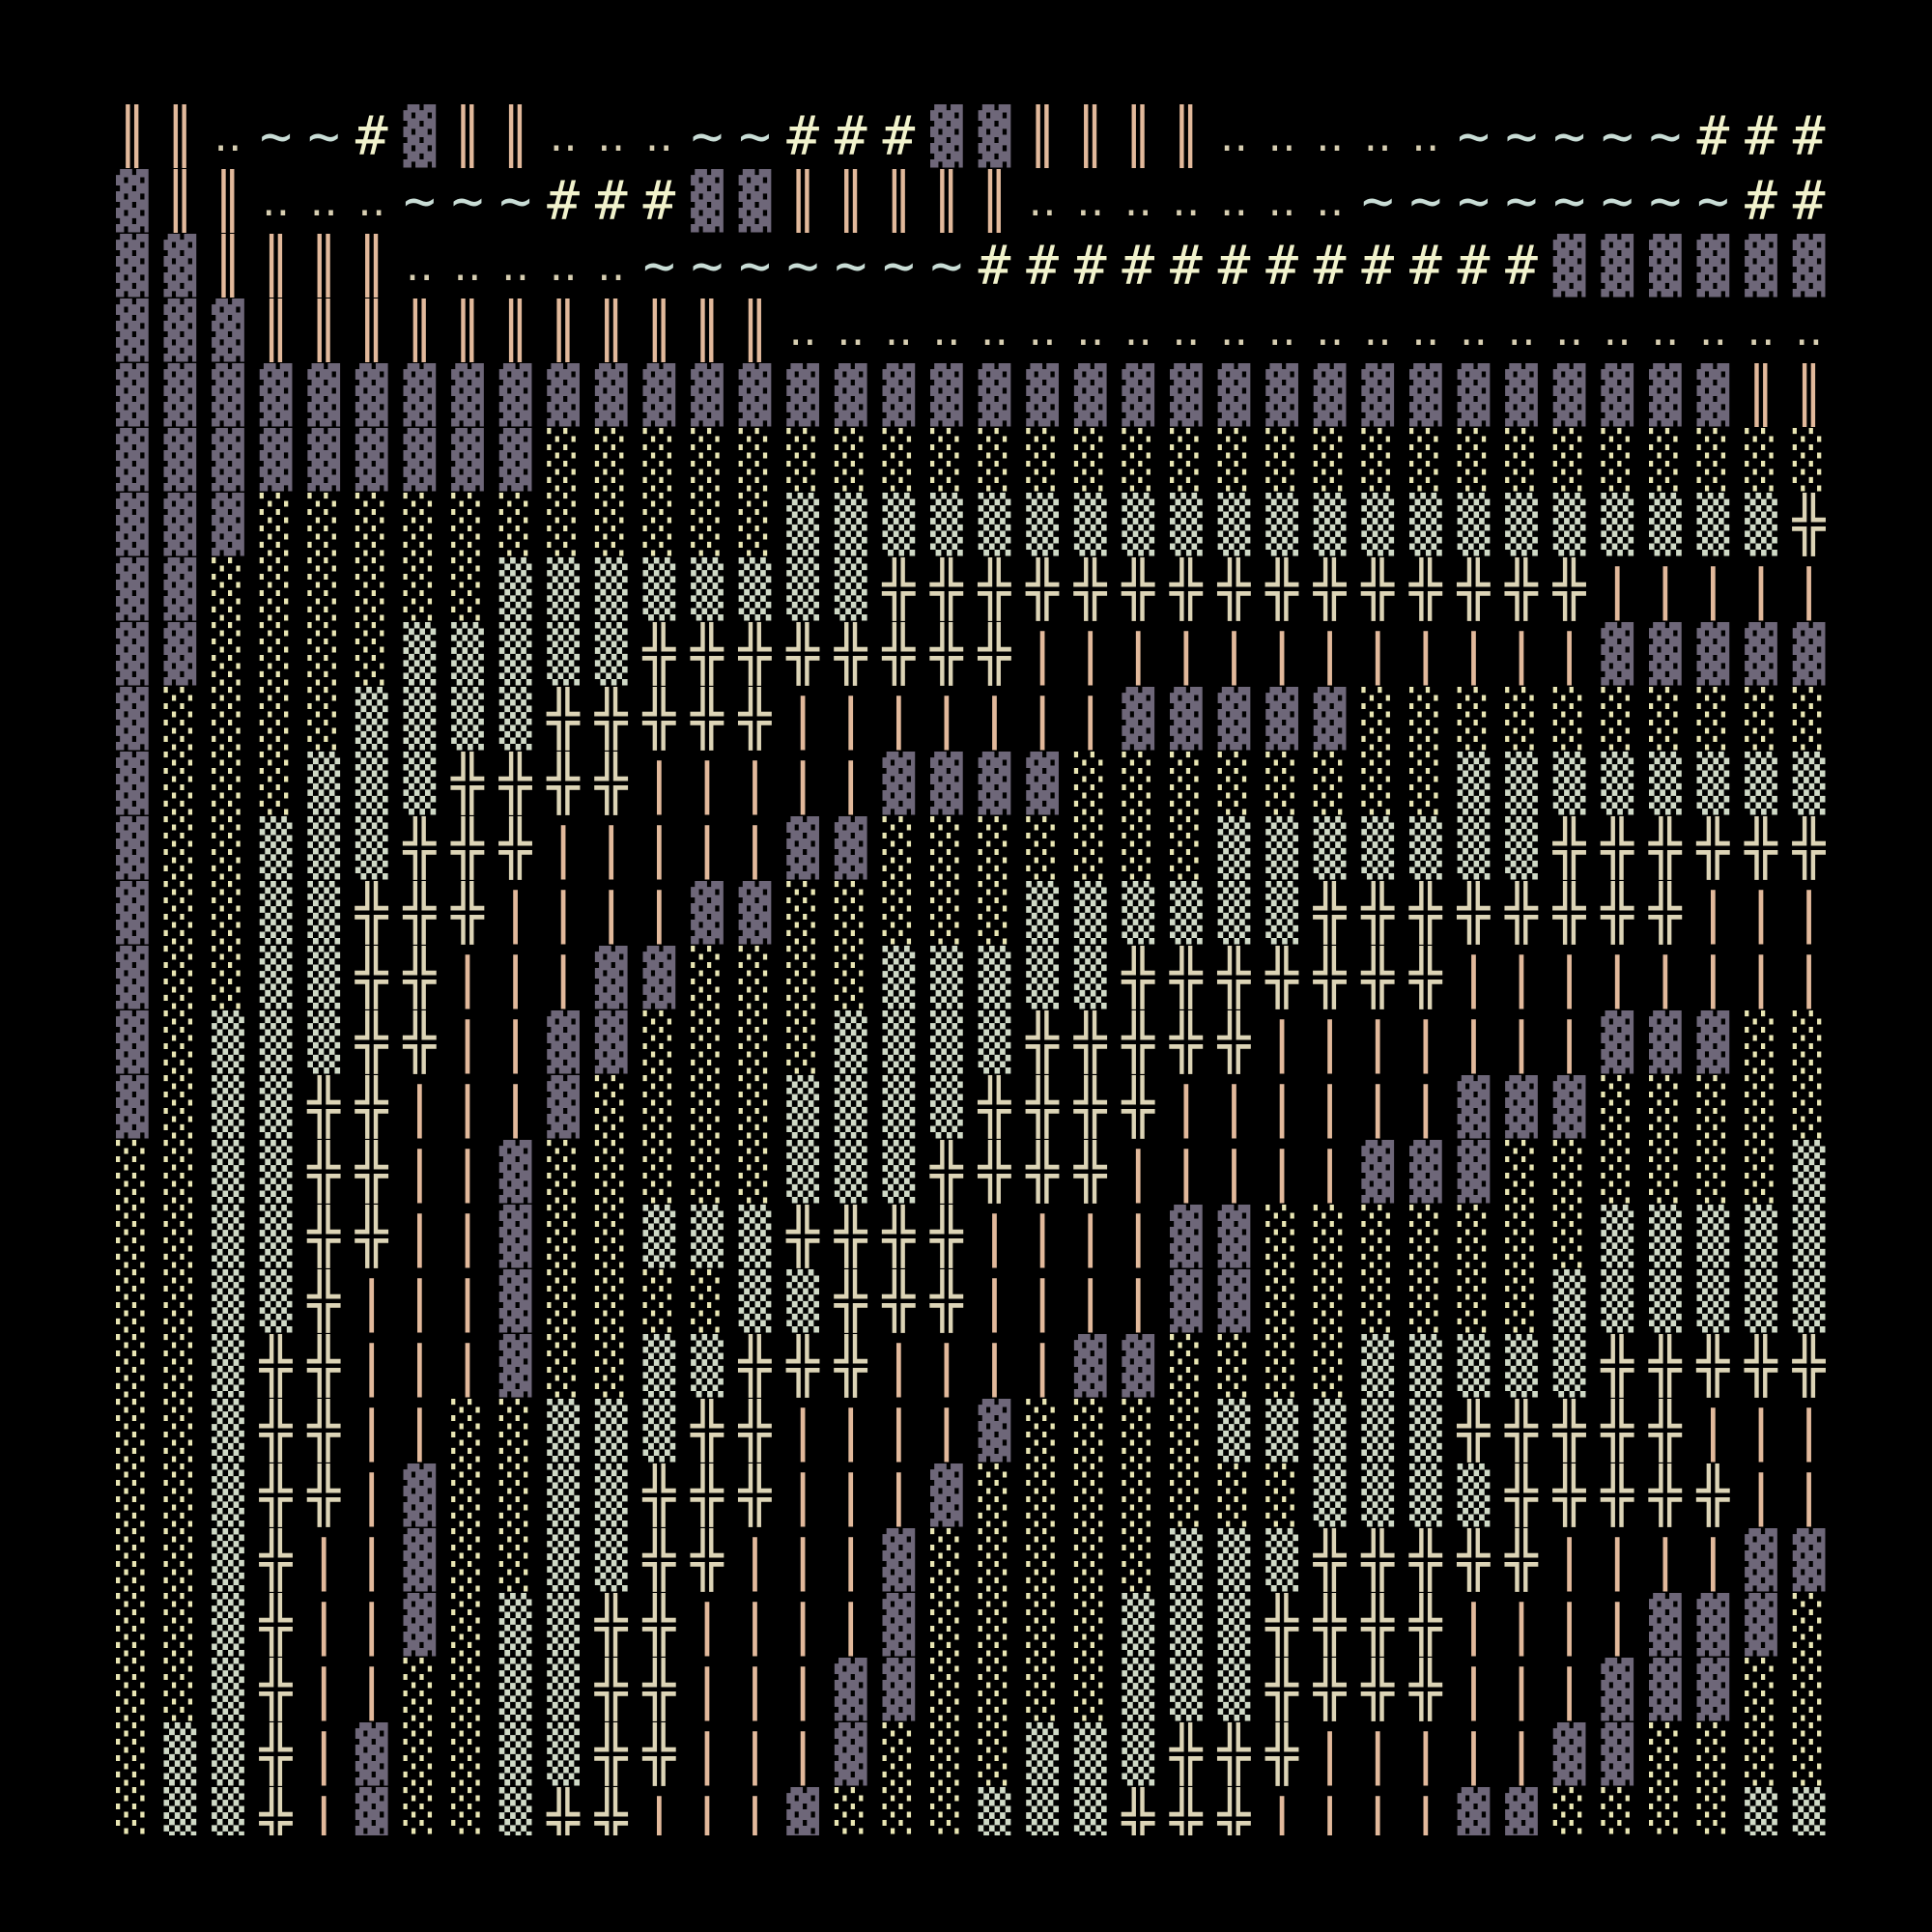 The width and height of the screenshot is (1932, 1932). I want to click on art-row: ▓▓░░░░░░▒▒▒▒▒▒▒▒╬╬╬╬╬╬╬╬╬╬╬╬╬╬╬||||||, so click(971, 589).